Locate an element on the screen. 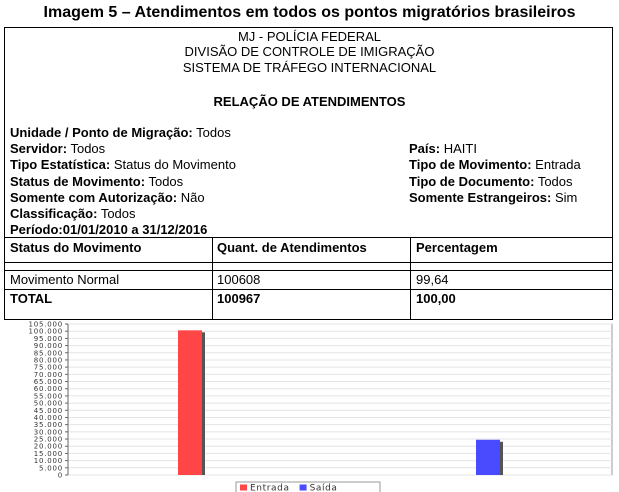 The image size is (619, 492). field-value: Não is located at coordinates (192, 197).